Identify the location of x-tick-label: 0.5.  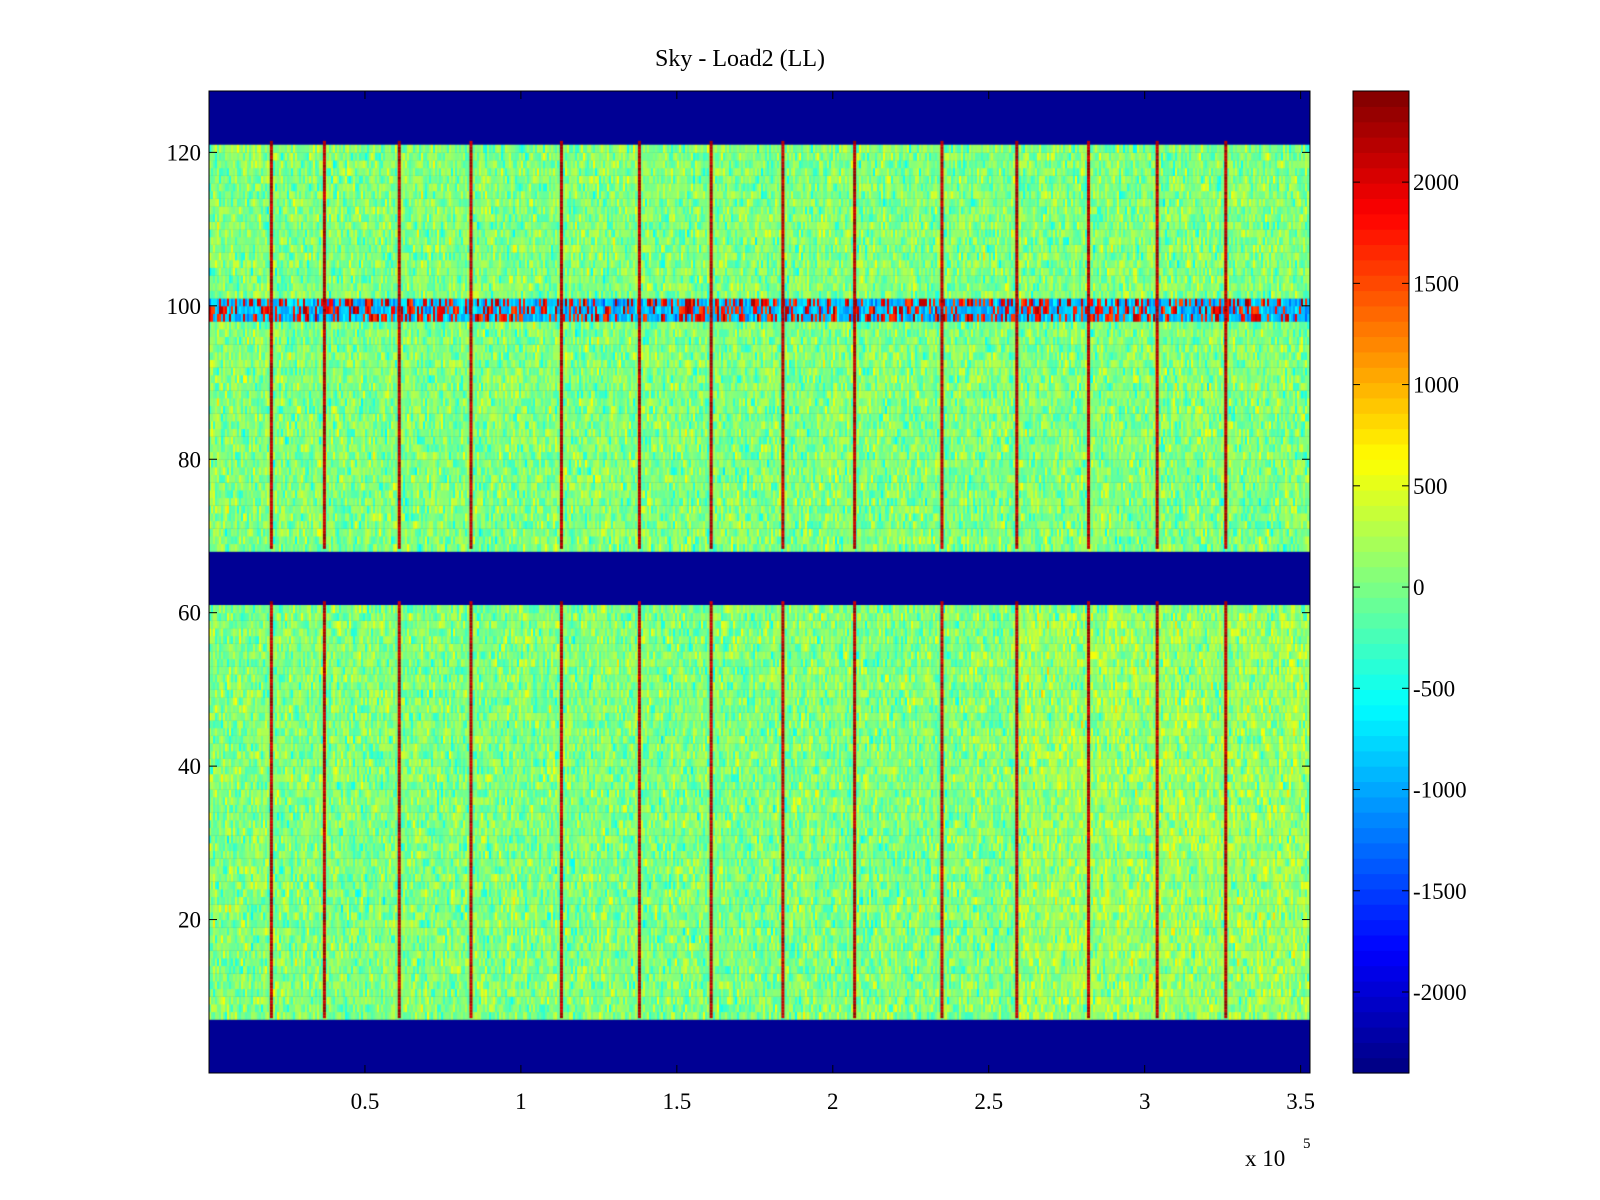
(365, 1101).